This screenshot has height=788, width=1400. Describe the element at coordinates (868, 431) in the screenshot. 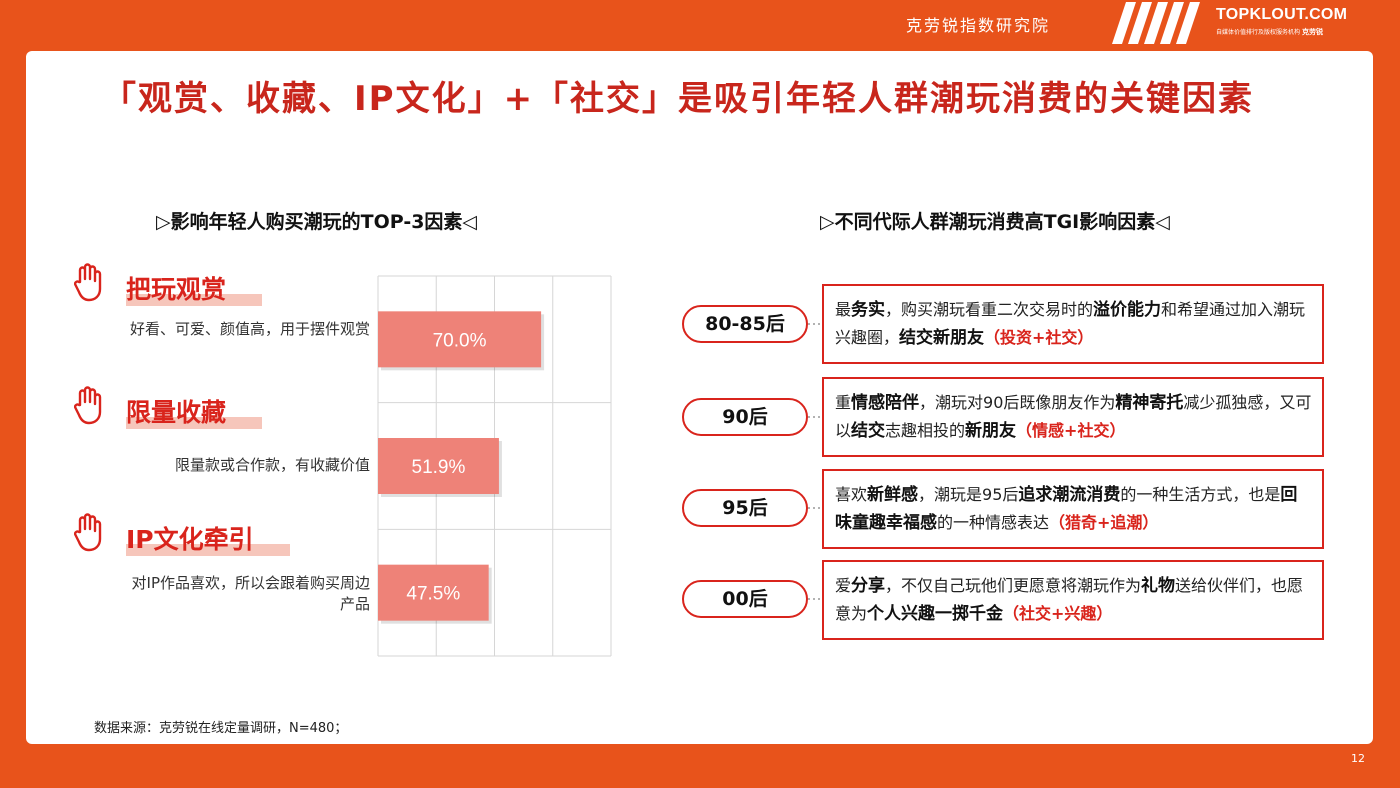

I see `keyword-bold: 结交` at that location.